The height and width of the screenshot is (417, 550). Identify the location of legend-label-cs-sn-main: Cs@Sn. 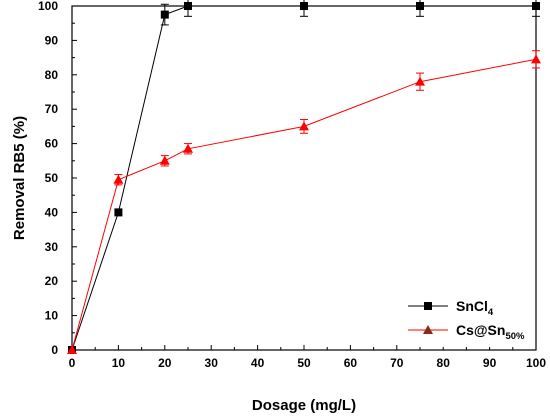
(480, 330).